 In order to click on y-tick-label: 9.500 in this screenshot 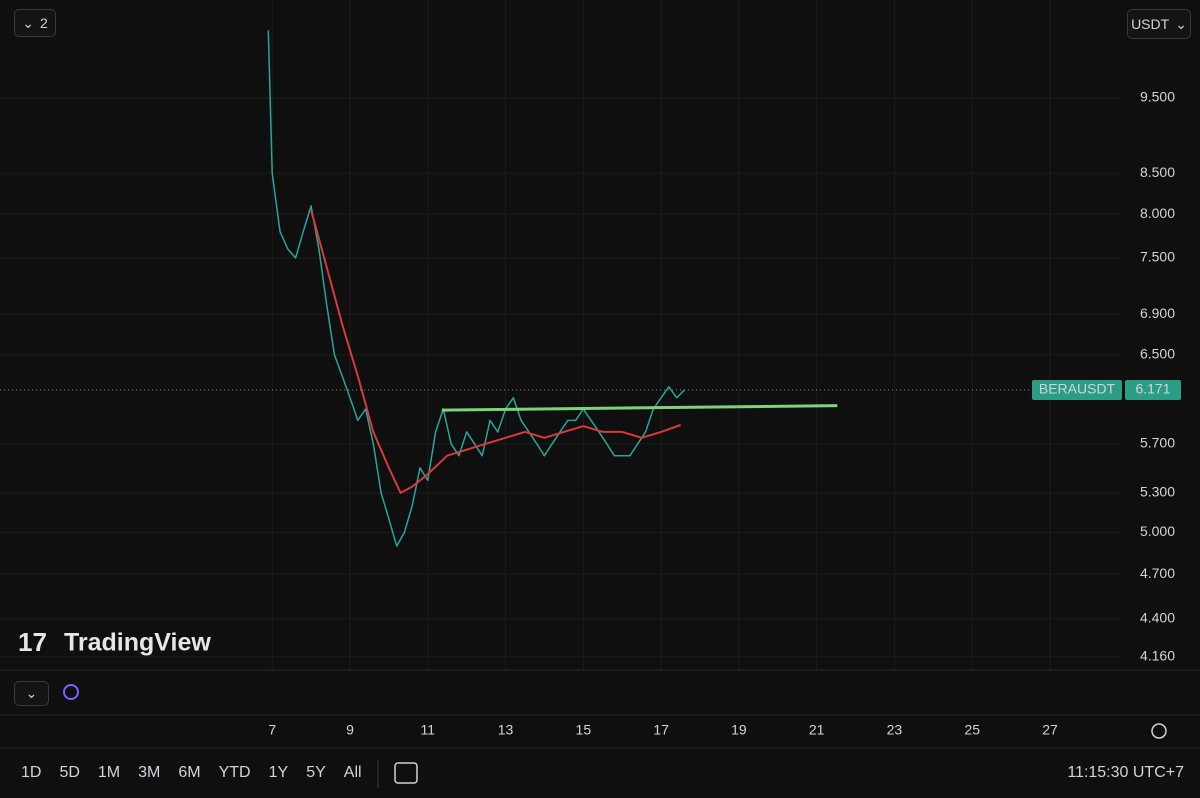, I will do `click(1157, 97)`.